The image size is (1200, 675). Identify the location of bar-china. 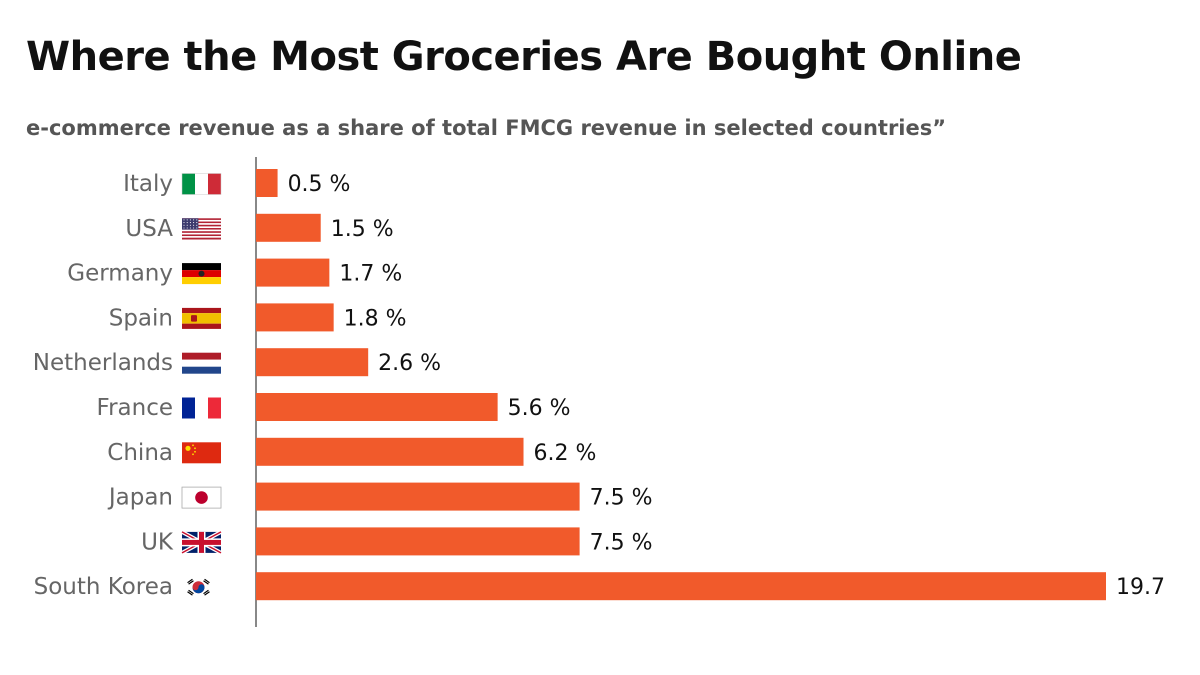
(390, 451).